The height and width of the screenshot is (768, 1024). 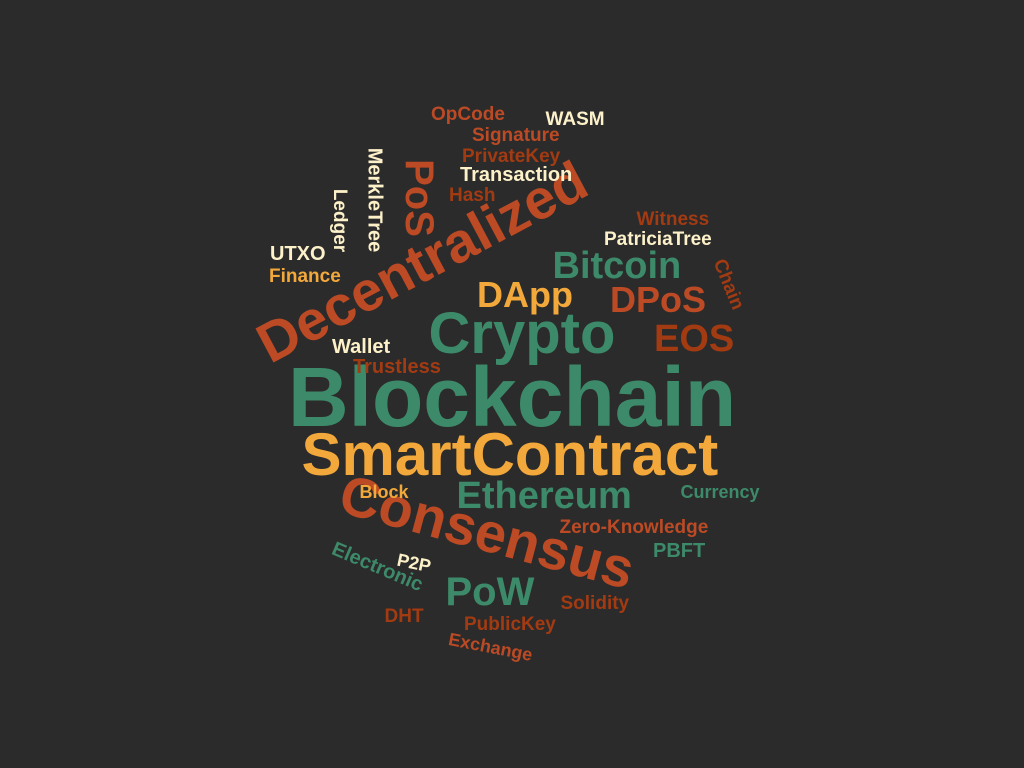 What do you see at coordinates (679, 551) in the screenshot?
I see `word-pbft: PBFT` at bounding box center [679, 551].